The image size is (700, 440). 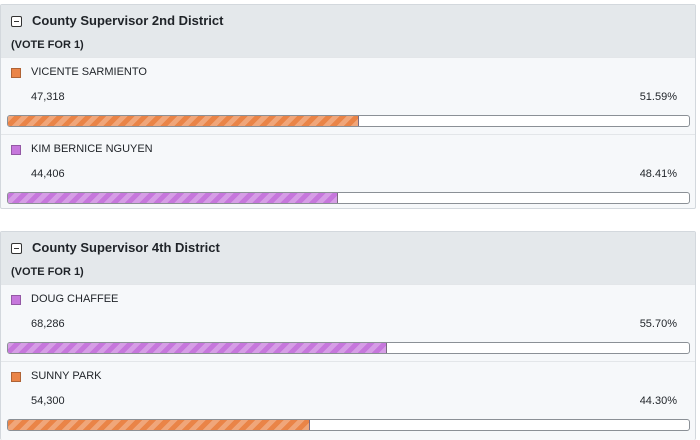 I want to click on vote-percent: 51.59%, so click(x=658, y=97).